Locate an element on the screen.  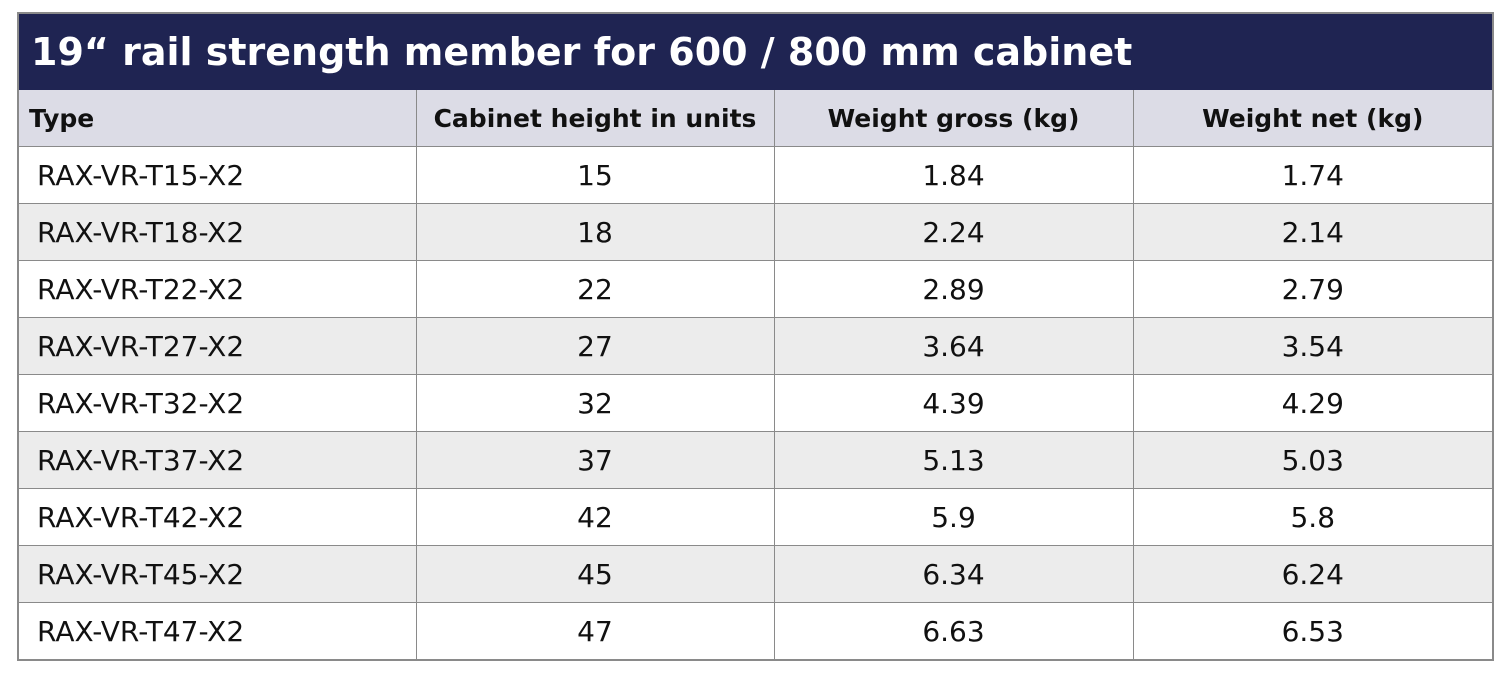
table-cell: 32 is located at coordinates (595, 403).